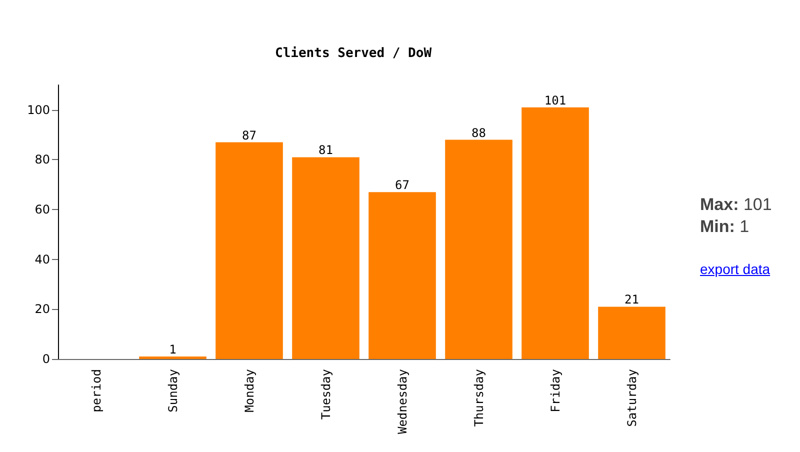 This screenshot has width=800, height=452. I want to click on y-tick-label: 100, so click(38, 109).